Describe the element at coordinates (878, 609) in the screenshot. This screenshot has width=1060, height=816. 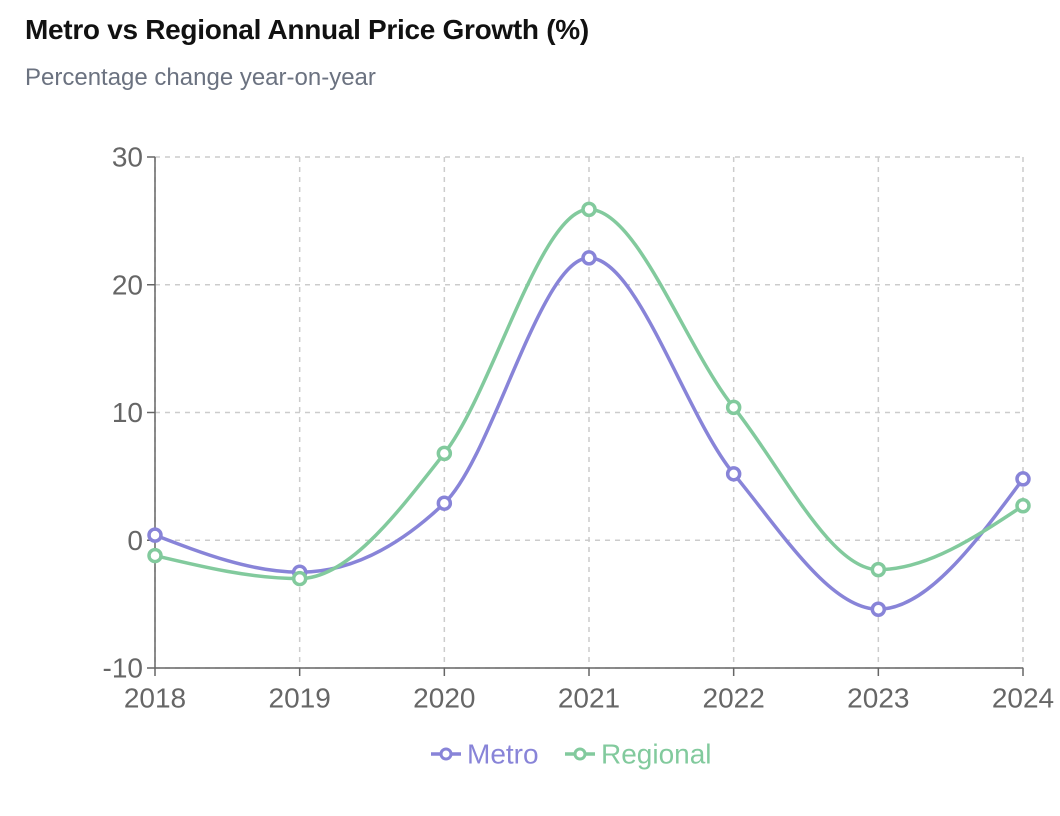
I see `metro-point-2023` at that location.